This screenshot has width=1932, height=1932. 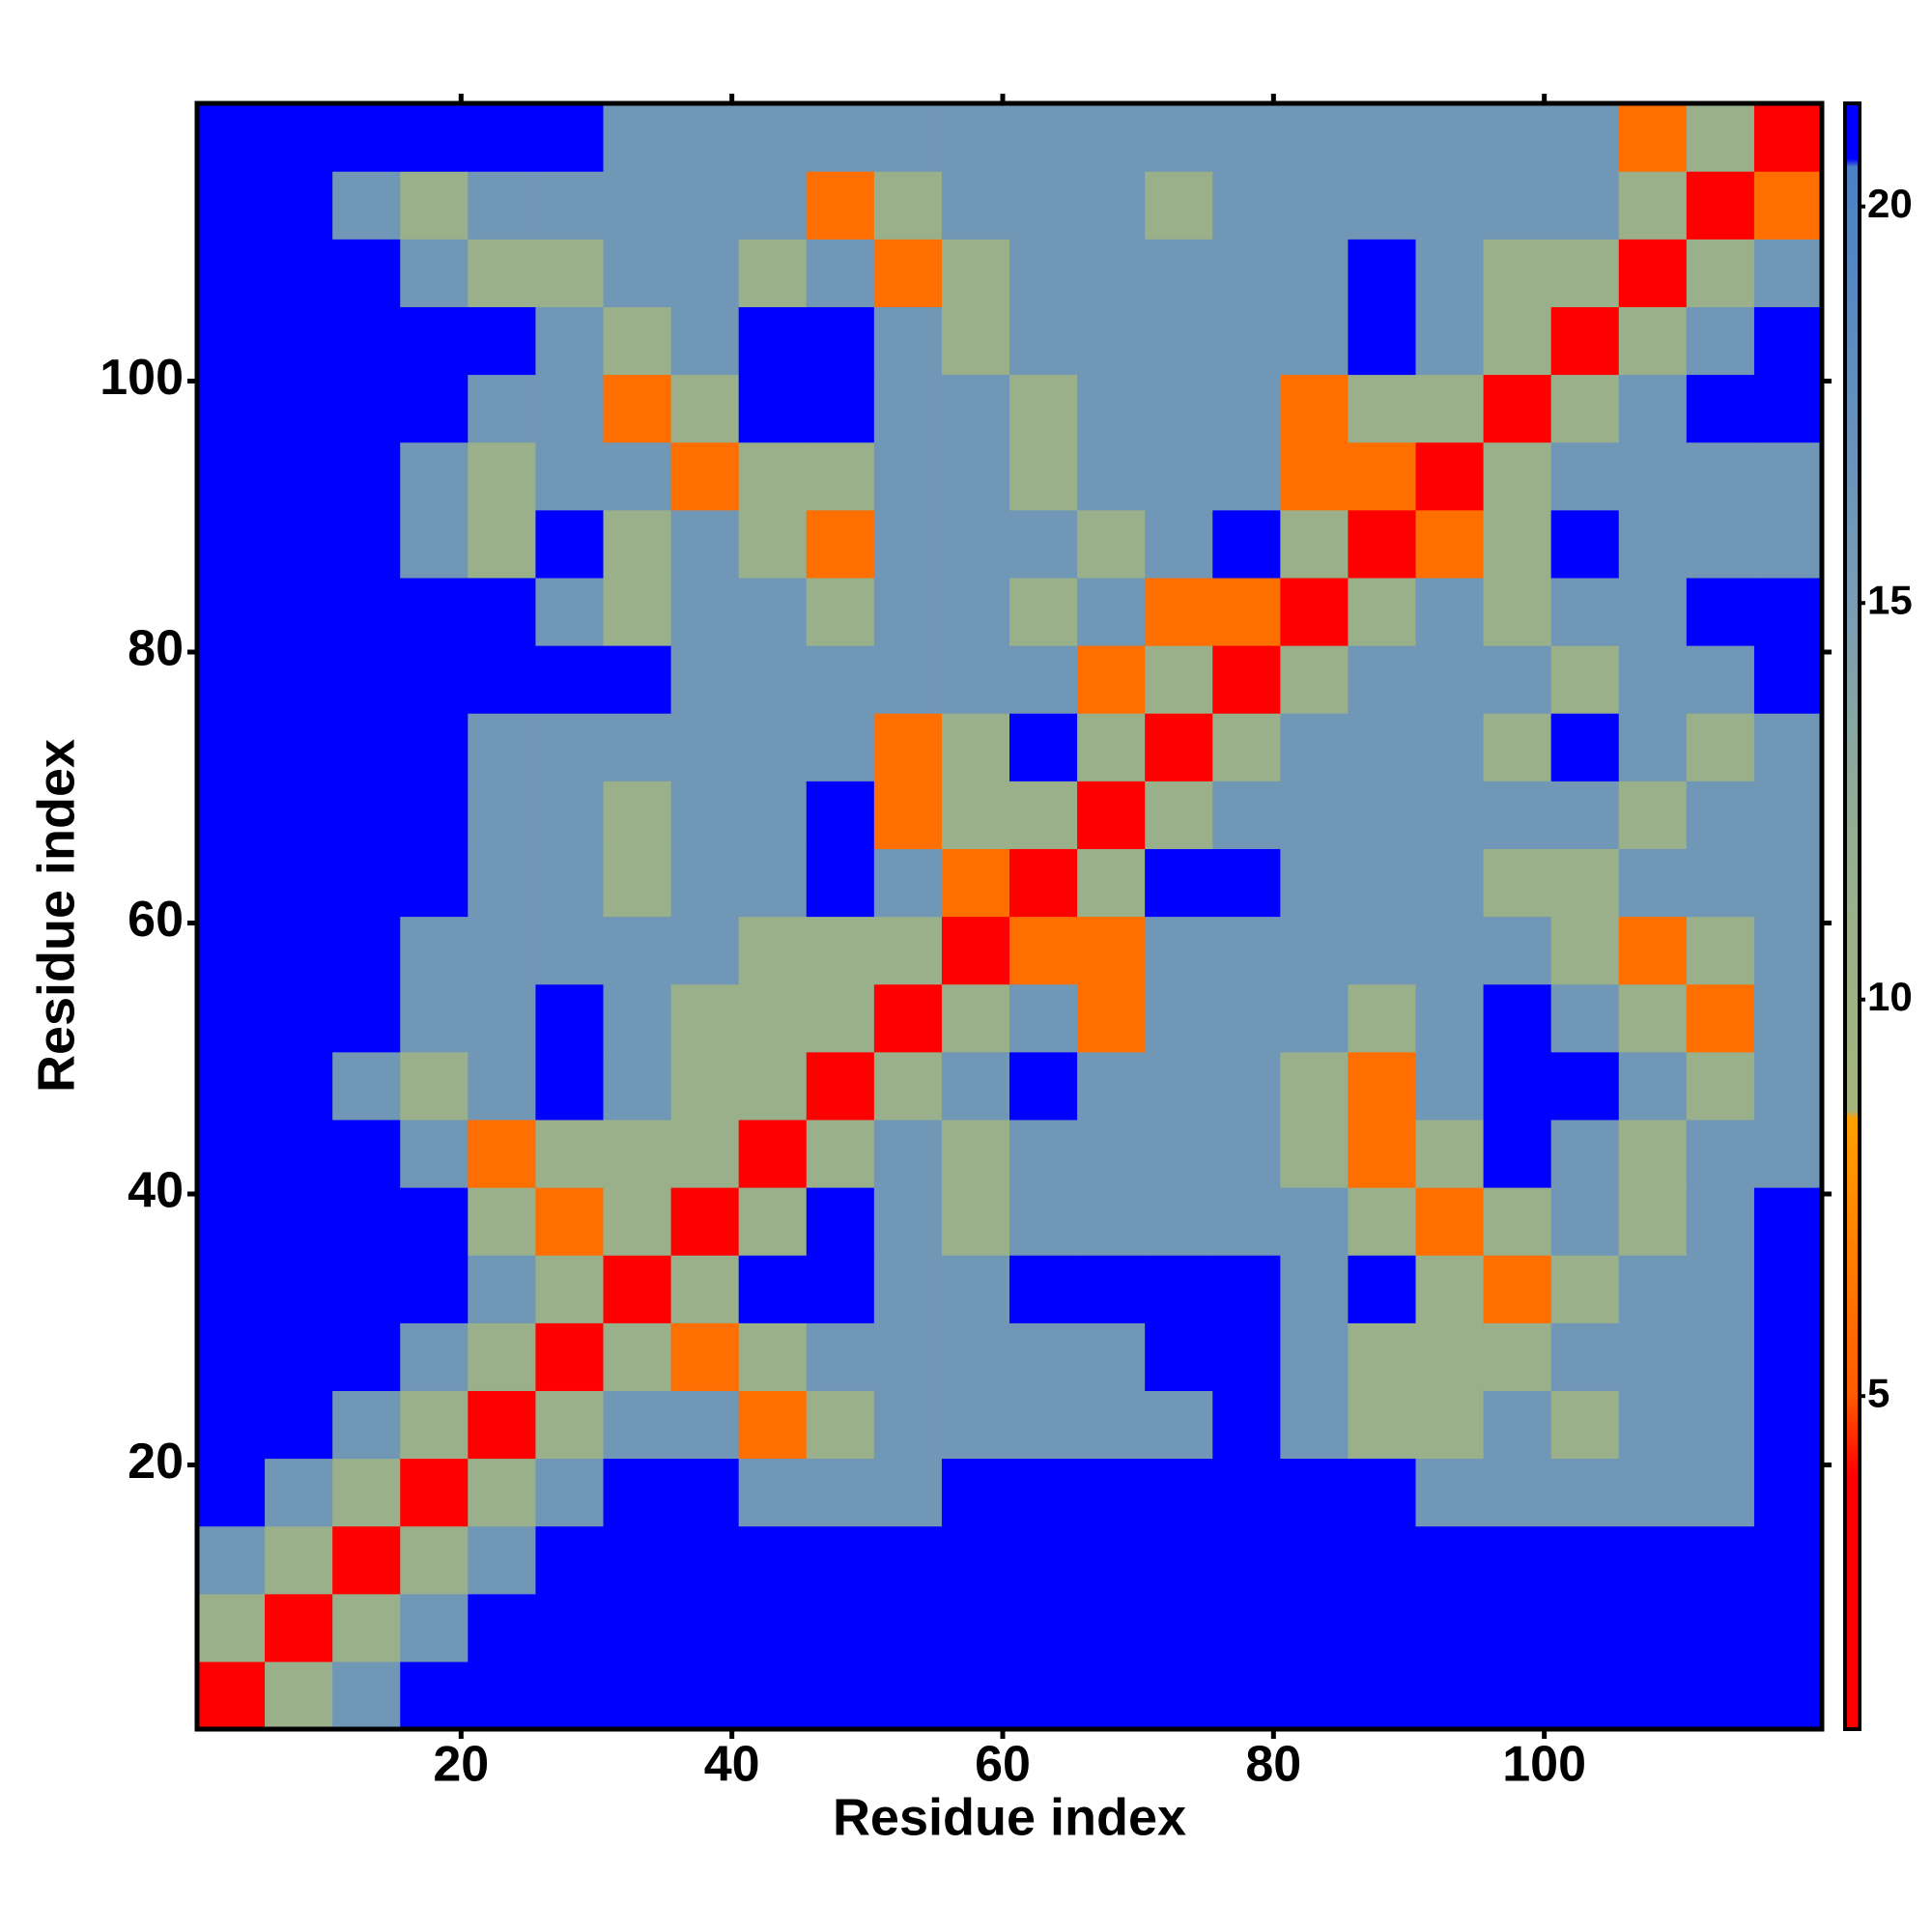 I want to click on y-tick-label: 80, so click(x=156, y=649).